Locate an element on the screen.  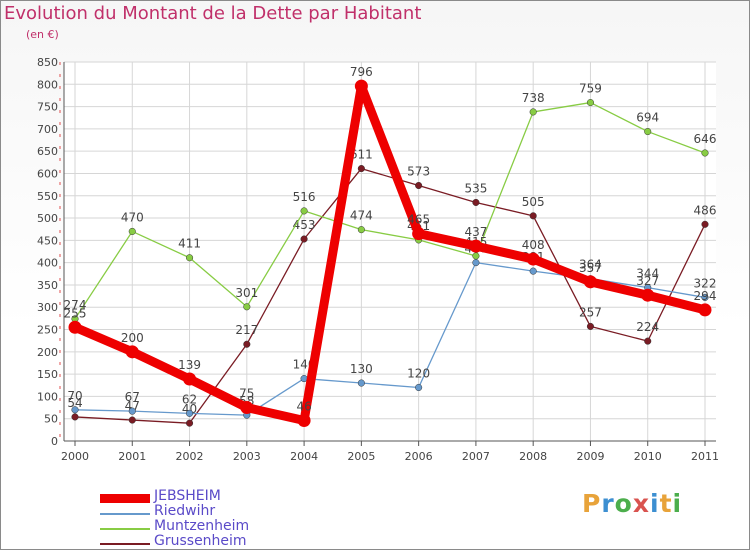
y-tick-label: 500 is located at coordinates (47, 218).